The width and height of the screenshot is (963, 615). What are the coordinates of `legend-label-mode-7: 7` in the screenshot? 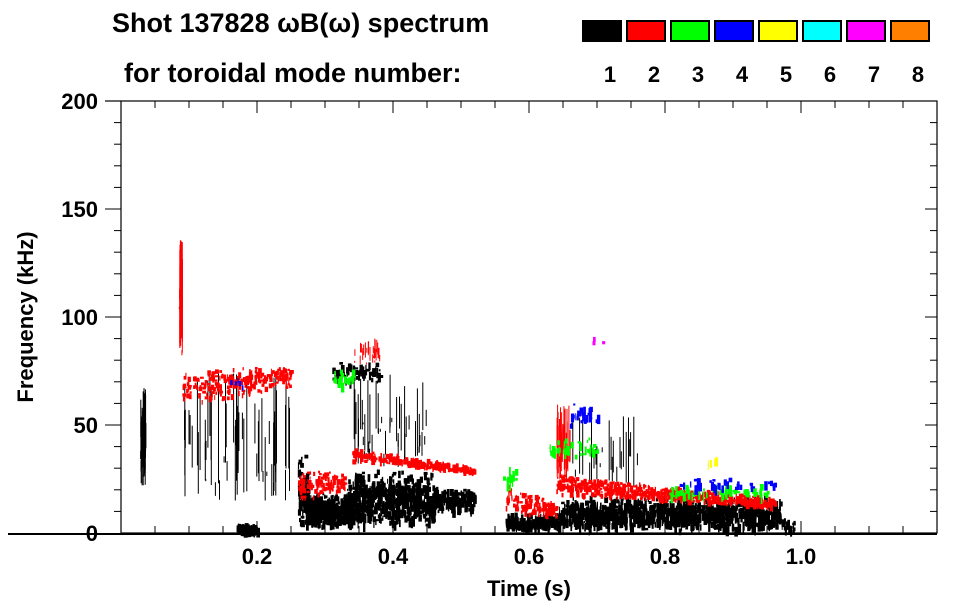 It's located at (874, 74).